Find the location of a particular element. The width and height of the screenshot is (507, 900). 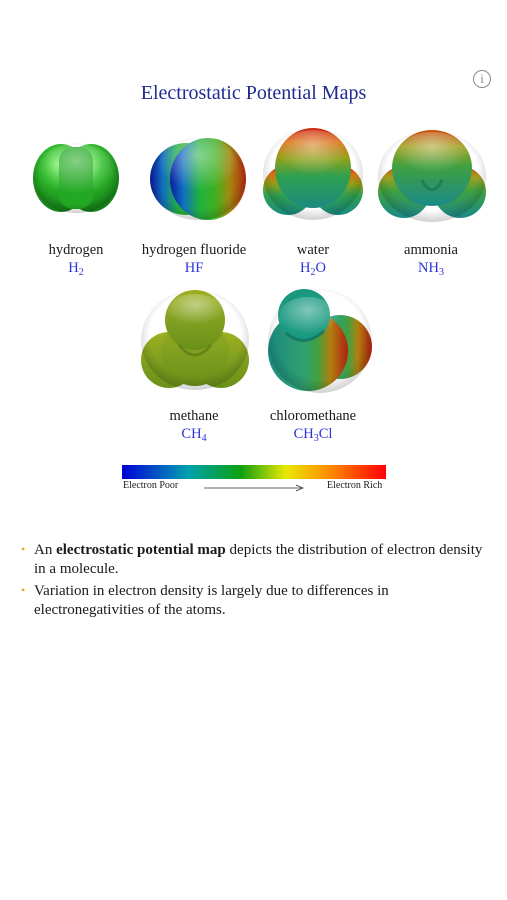

molecule-formula-water: H2O is located at coordinates (313, 269).